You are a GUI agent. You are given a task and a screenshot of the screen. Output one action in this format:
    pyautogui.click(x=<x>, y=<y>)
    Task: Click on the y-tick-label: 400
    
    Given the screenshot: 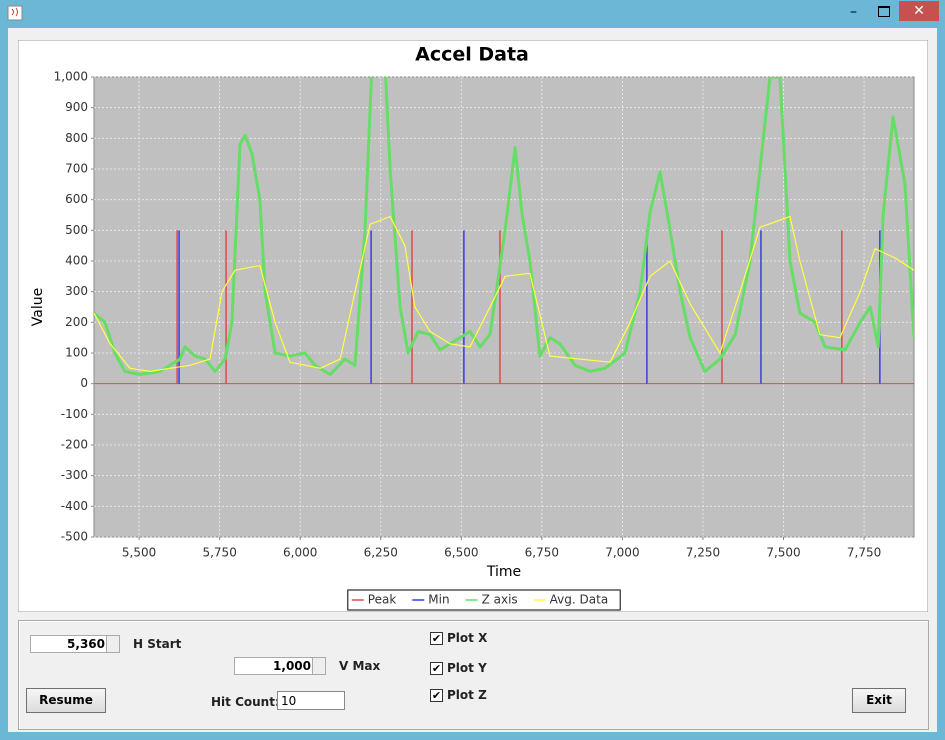 What is the action you would take?
    pyautogui.click(x=76, y=261)
    